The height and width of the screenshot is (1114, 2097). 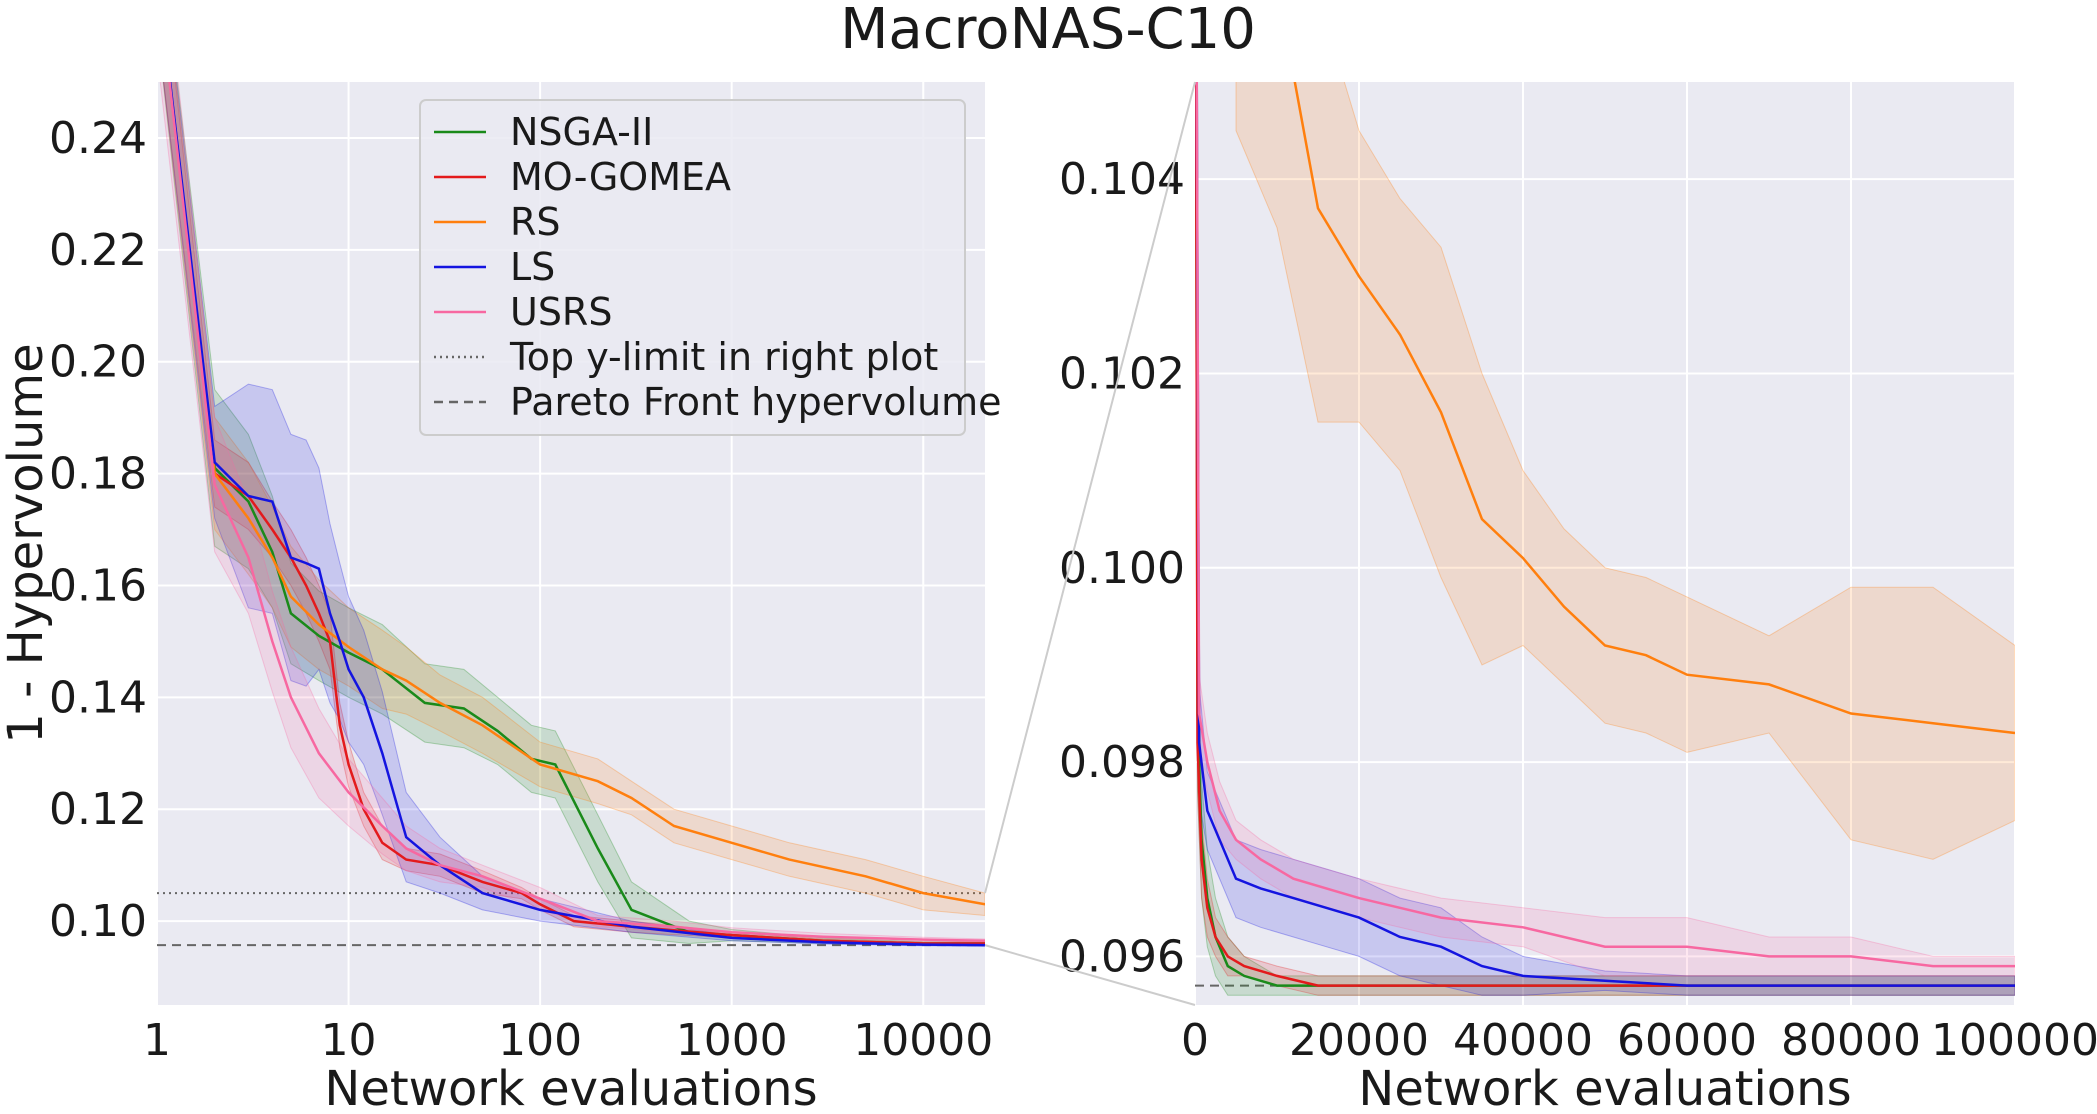 I want to click on legend-label-top-y-limit-in-right-plot: Top y-limit in right plot, so click(x=723, y=357).